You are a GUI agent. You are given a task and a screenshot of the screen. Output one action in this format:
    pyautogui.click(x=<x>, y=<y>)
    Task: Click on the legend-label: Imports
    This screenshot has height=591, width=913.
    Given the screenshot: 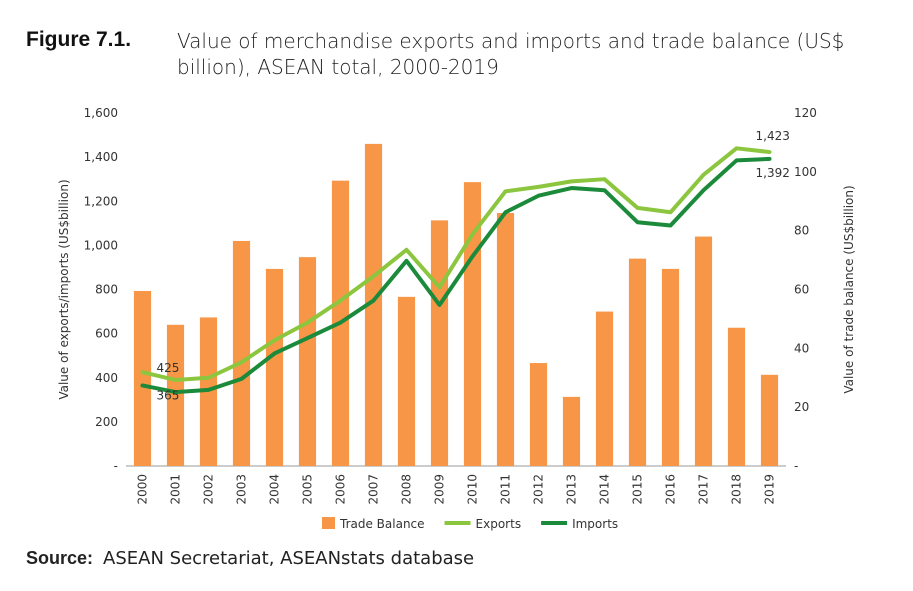 What is the action you would take?
    pyautogui.click(x=595, y=524)
    